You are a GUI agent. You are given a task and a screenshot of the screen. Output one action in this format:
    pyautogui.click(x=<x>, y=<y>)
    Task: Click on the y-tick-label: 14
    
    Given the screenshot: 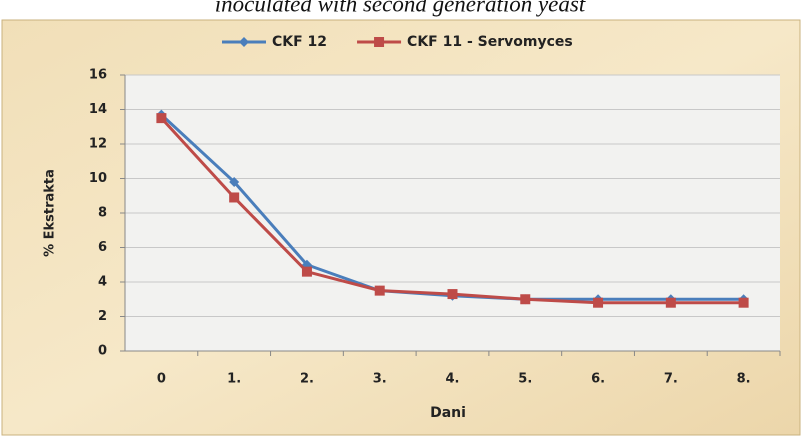 What is the action you would take?
    pyautogui.click(x=98, y=109)
    